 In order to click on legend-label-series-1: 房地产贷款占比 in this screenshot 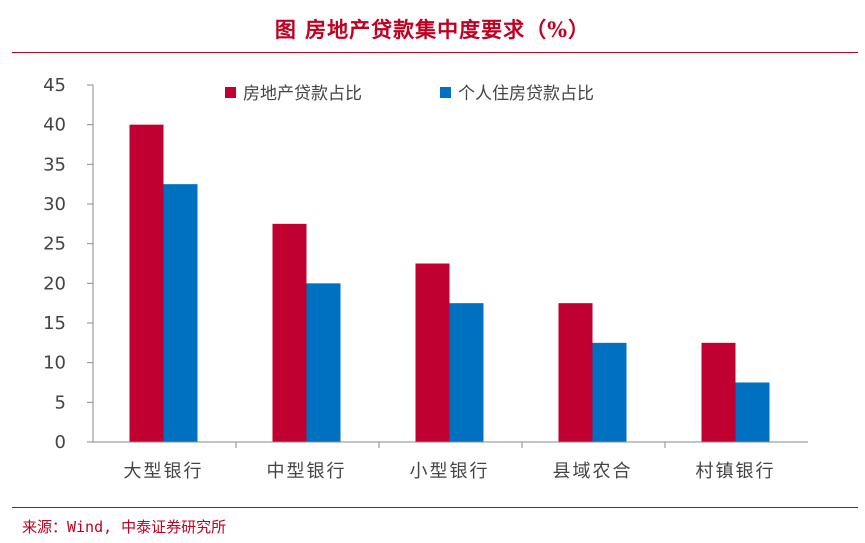, I will do `click(302, 94)`.